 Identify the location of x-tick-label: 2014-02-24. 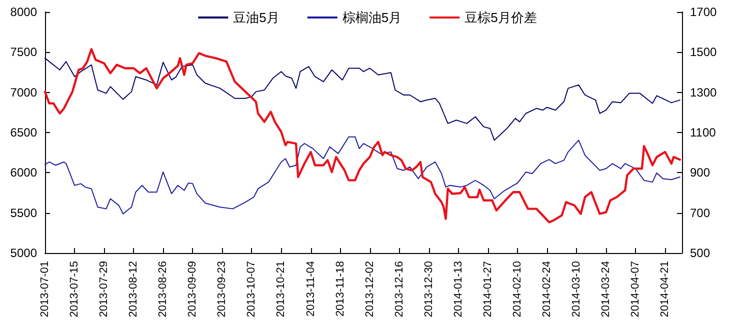
(547, 289).